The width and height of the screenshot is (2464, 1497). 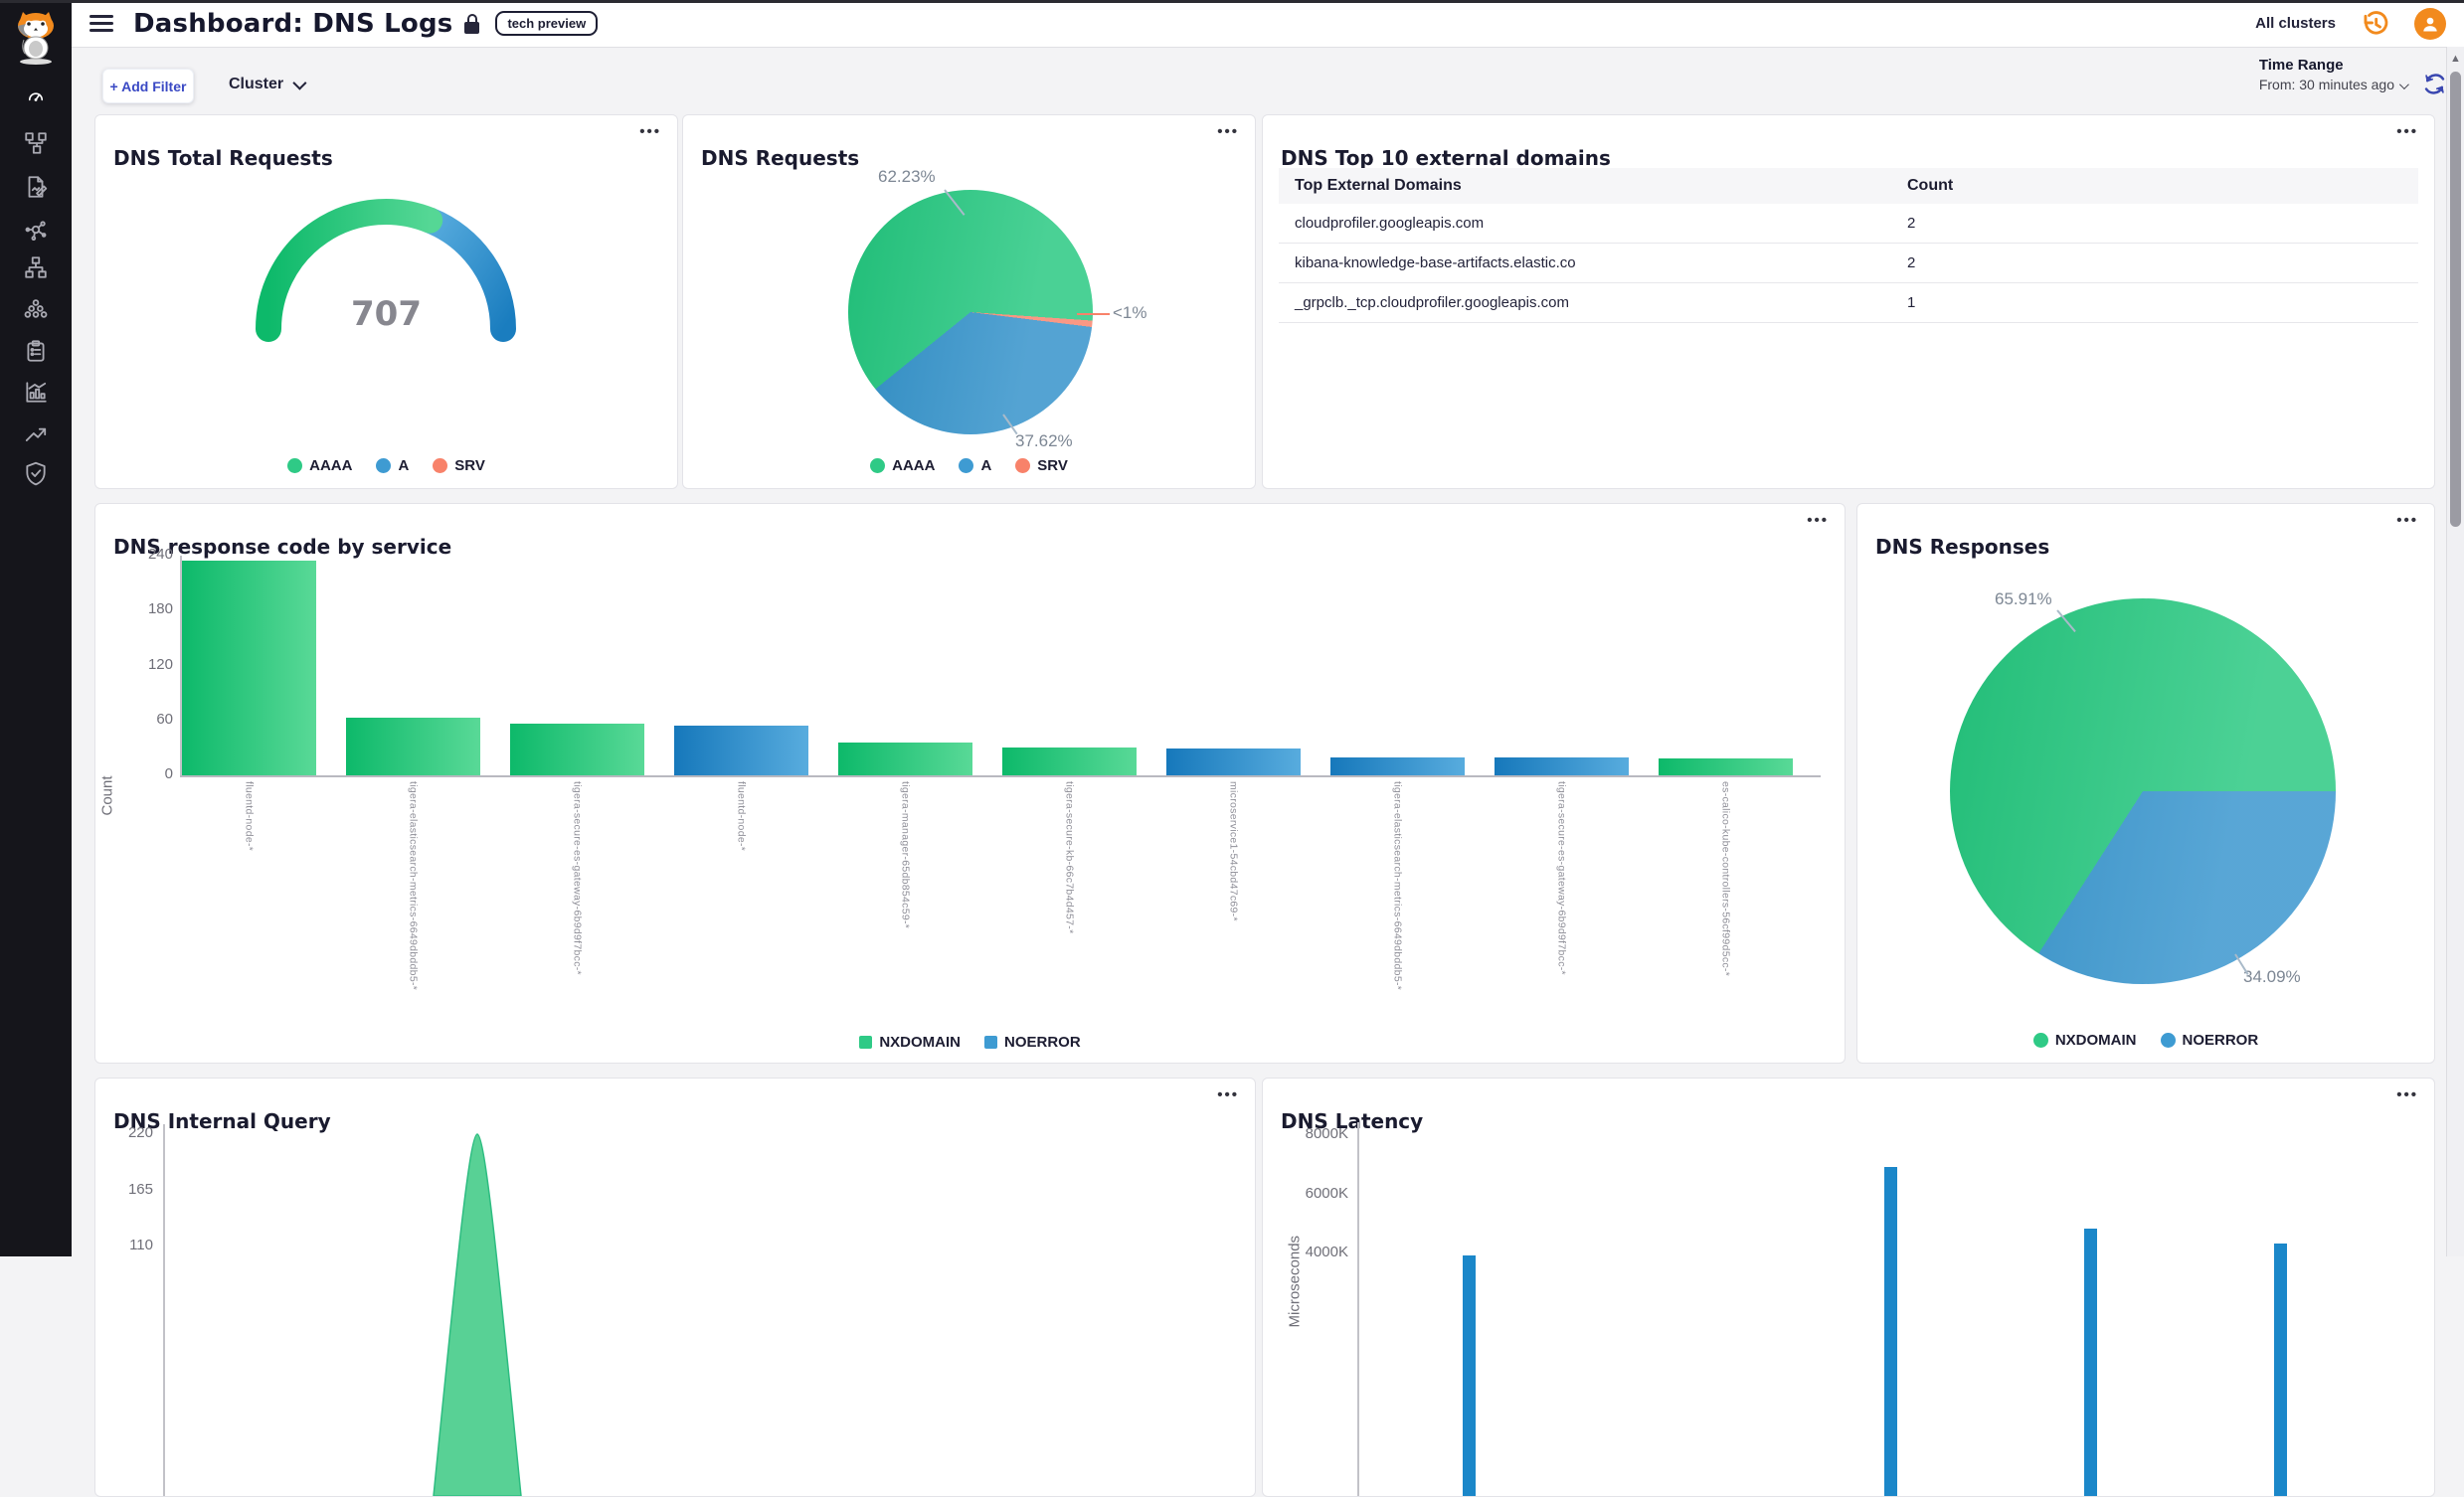 I want to click on sidebar-item-compliance, so click(x=36, y=351).